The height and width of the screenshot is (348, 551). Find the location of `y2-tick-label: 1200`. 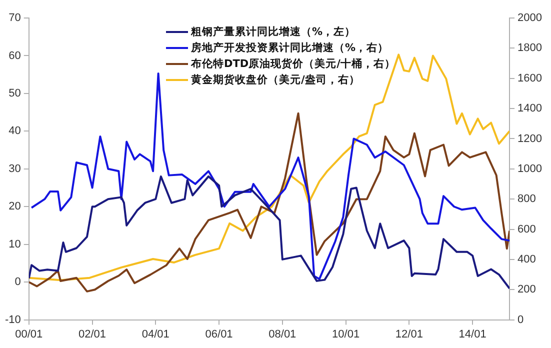

y2-tick-label: 1200 is located at coordinates (530, 138).